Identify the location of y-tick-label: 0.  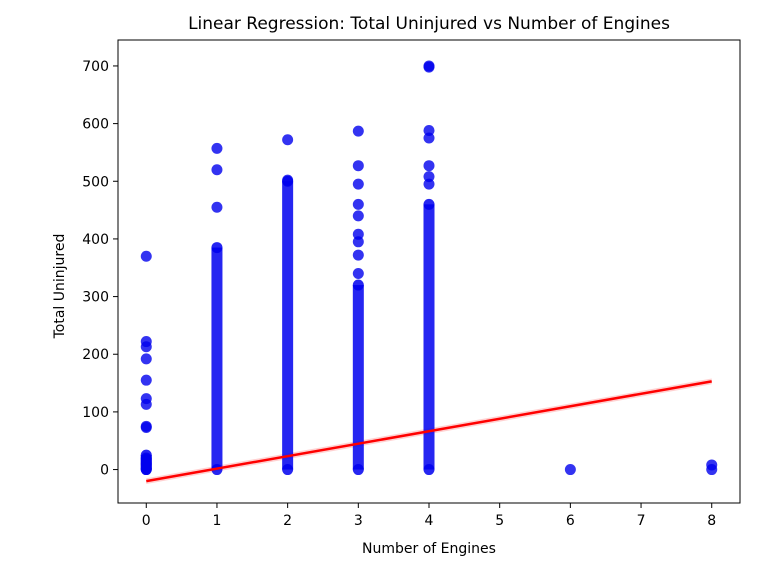
(104, 471).